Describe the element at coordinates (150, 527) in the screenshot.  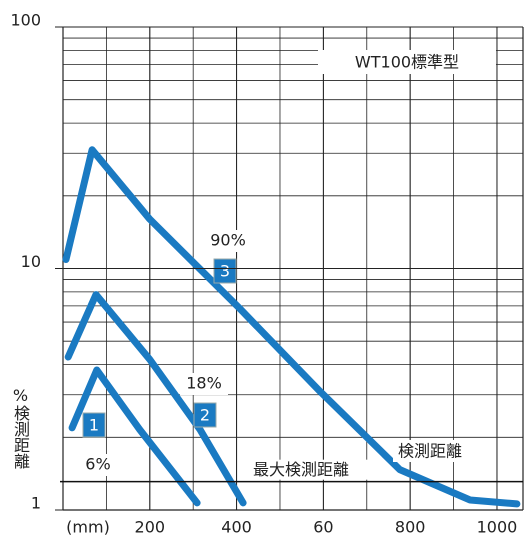
I see `x-tick-label: 200` at that location.